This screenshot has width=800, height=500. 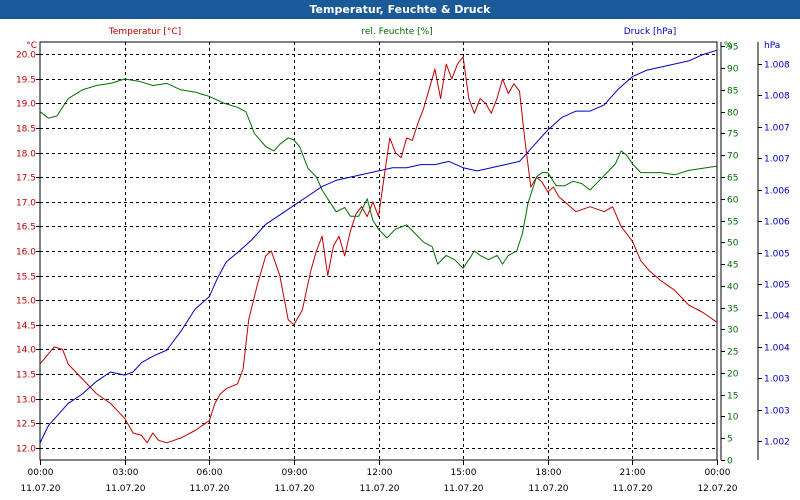 What do you see at coordinates (730, 462) in the screenshot?
I see `tick-label-humidity: 0` at bounding box center [730, 462].